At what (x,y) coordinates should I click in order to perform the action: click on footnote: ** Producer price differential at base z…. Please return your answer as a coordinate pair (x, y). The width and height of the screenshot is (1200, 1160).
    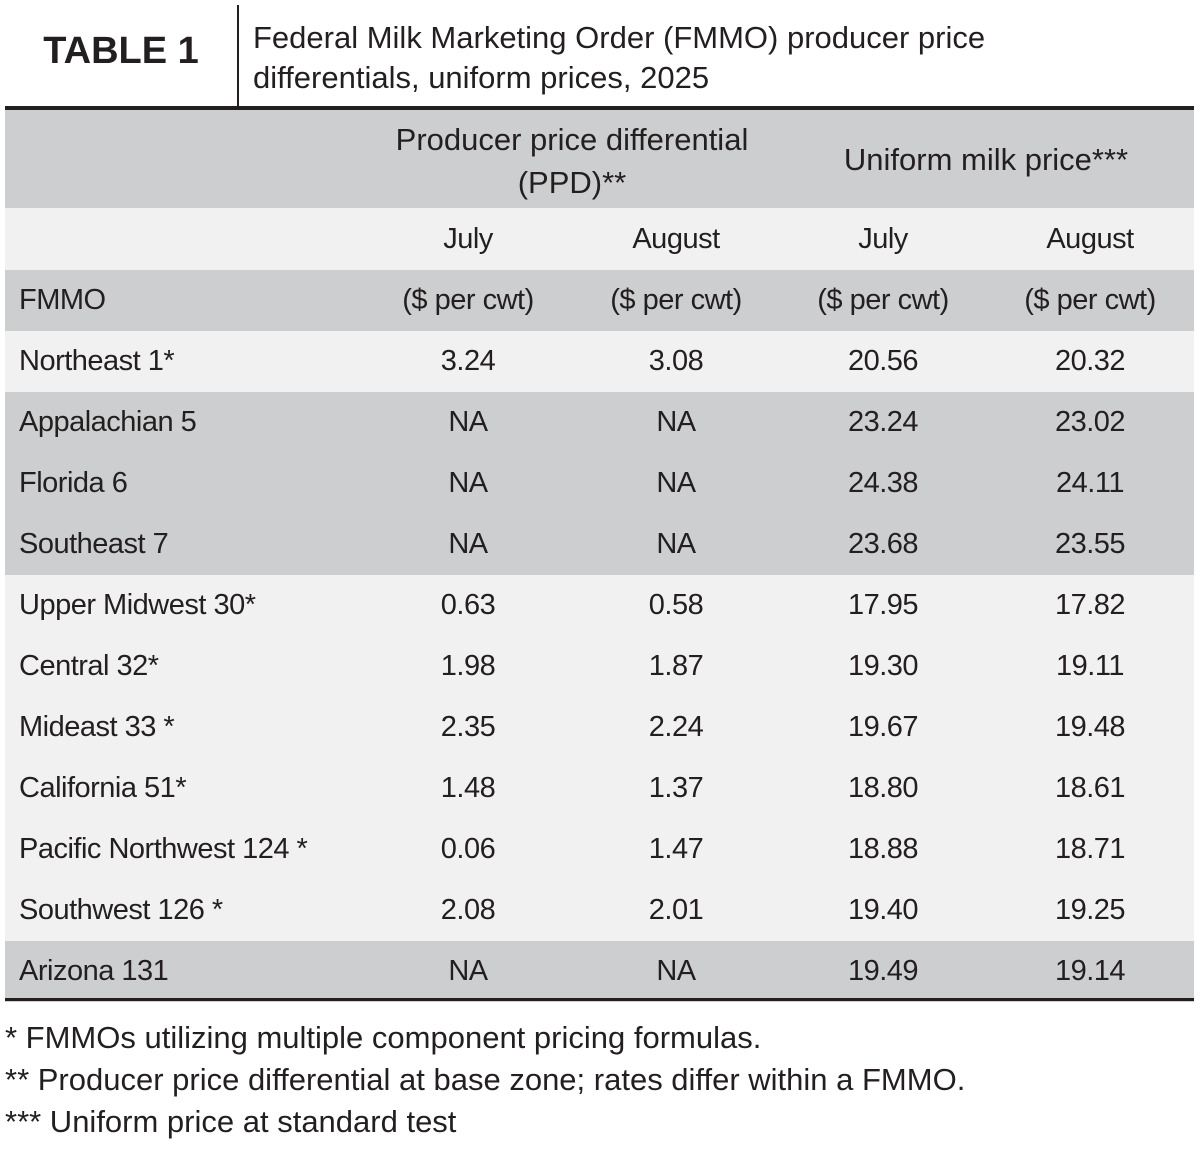
    Looking at the image, I should click on (485, 1079).